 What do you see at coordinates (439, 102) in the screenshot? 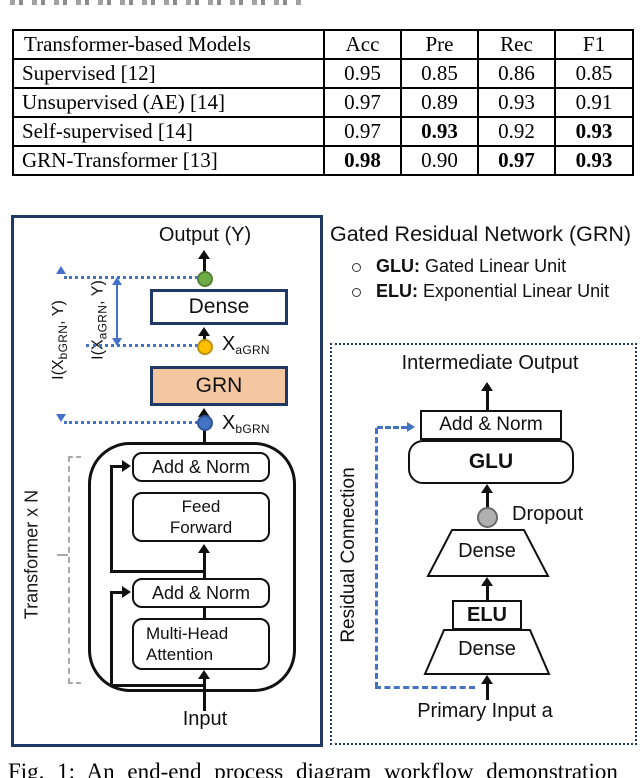
I see `metric-cell: 0.89` at bounding box center [439, 102].